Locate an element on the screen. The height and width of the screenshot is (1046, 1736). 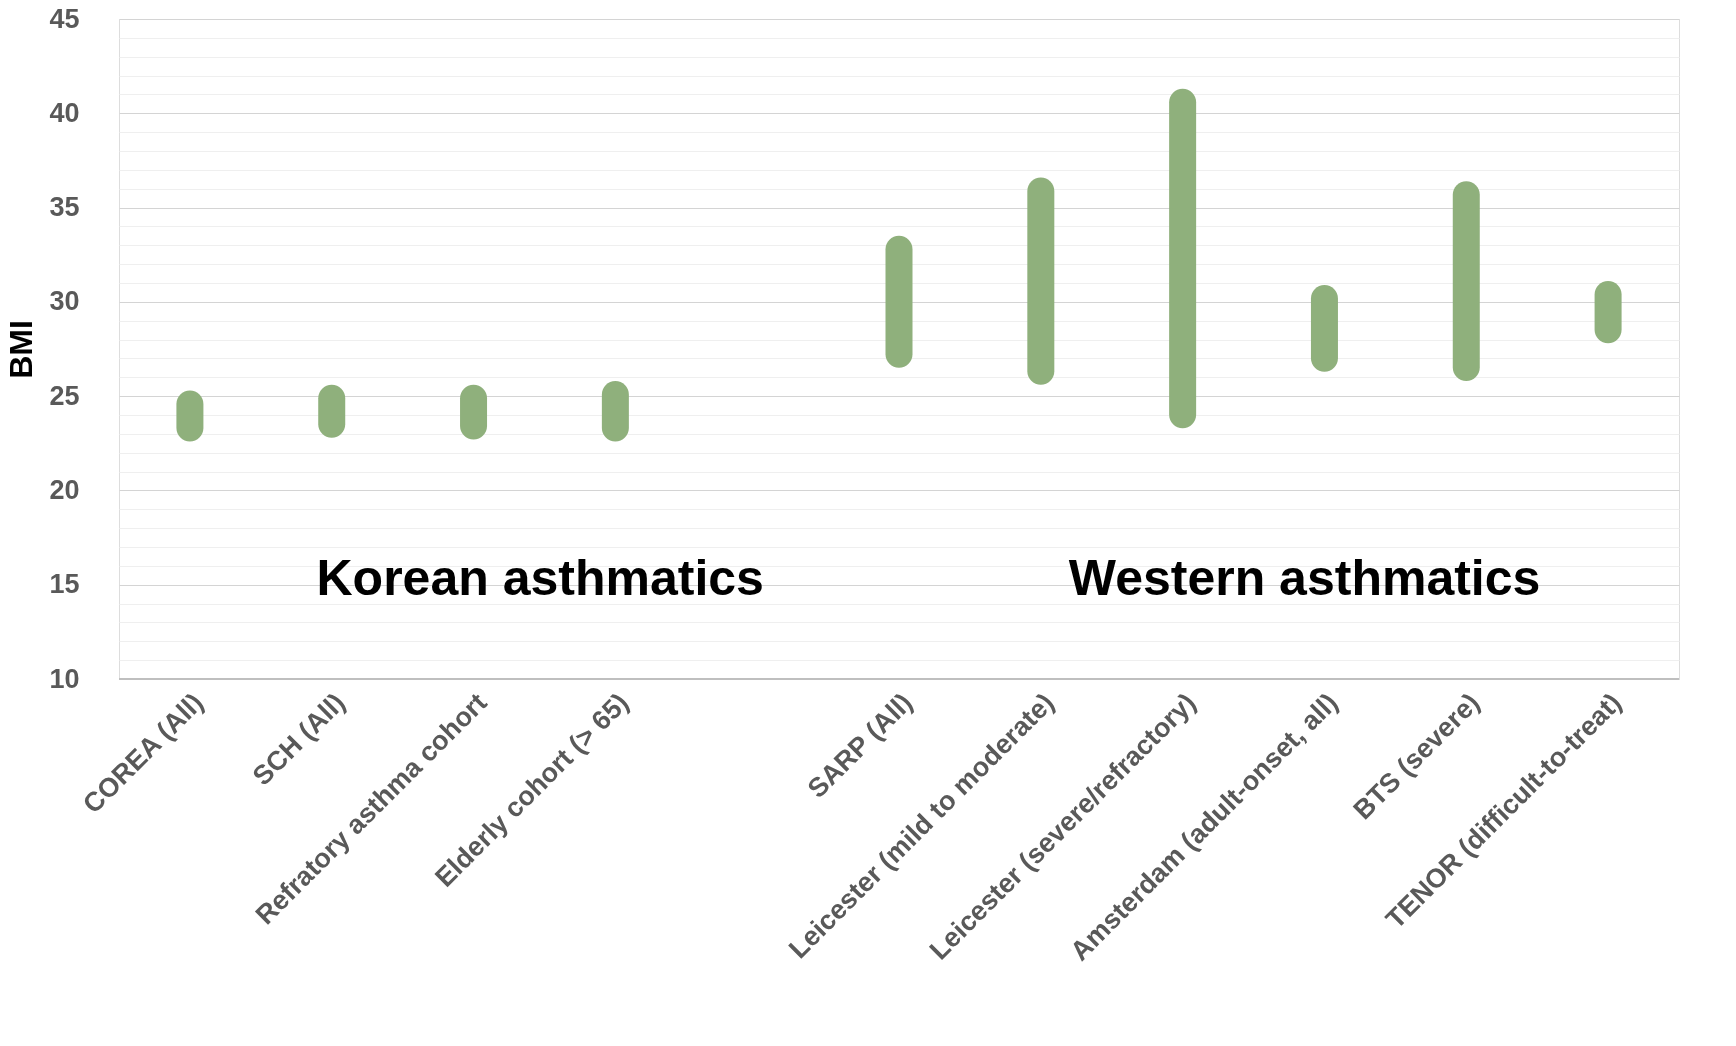
annotation: Korean asthmatics is located at coordinates (540, 578).